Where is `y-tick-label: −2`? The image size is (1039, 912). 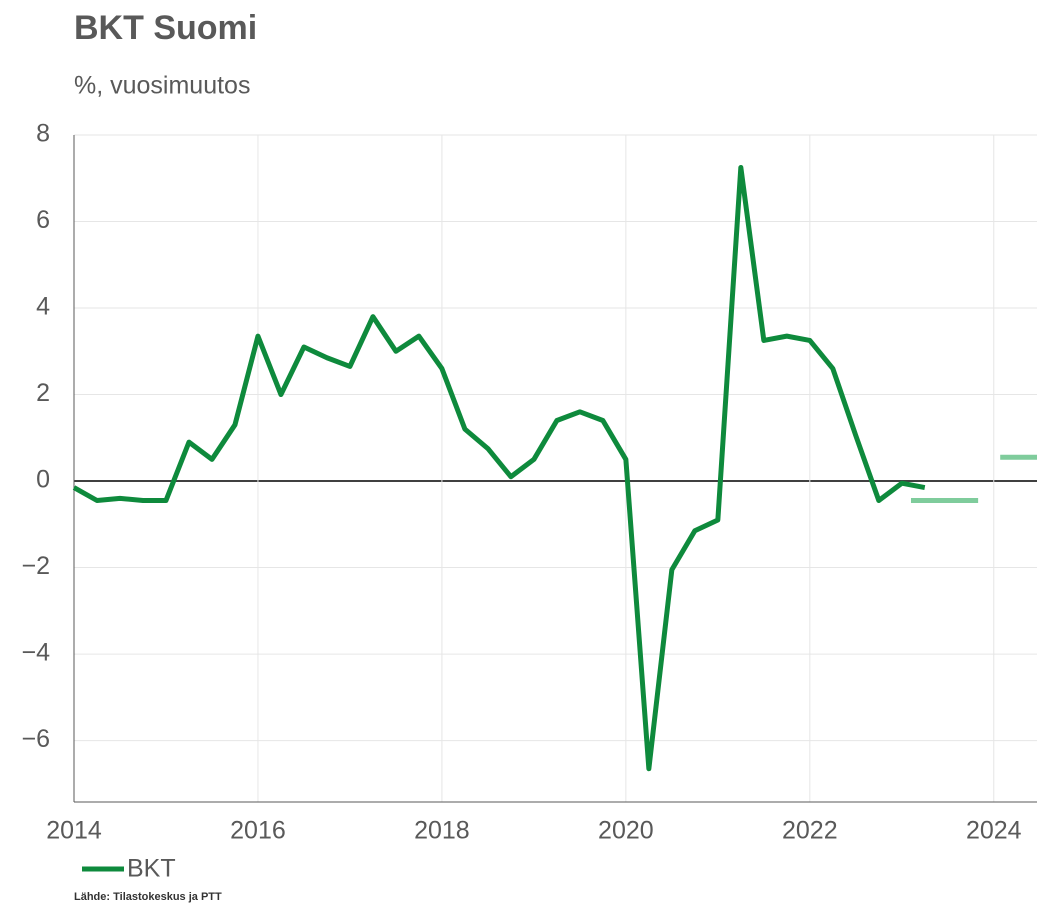 y-tick-label: −2 is located at coordinates (35, 566).